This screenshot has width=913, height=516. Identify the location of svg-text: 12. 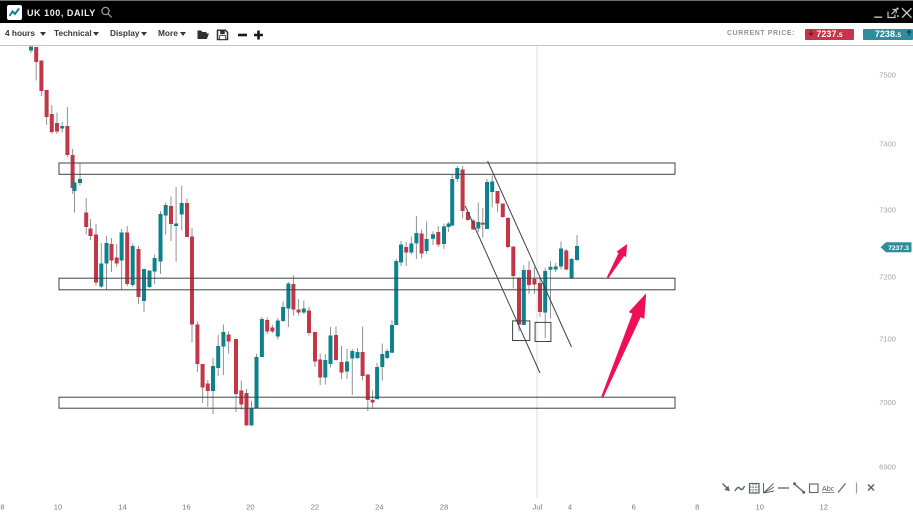
(823, 507).